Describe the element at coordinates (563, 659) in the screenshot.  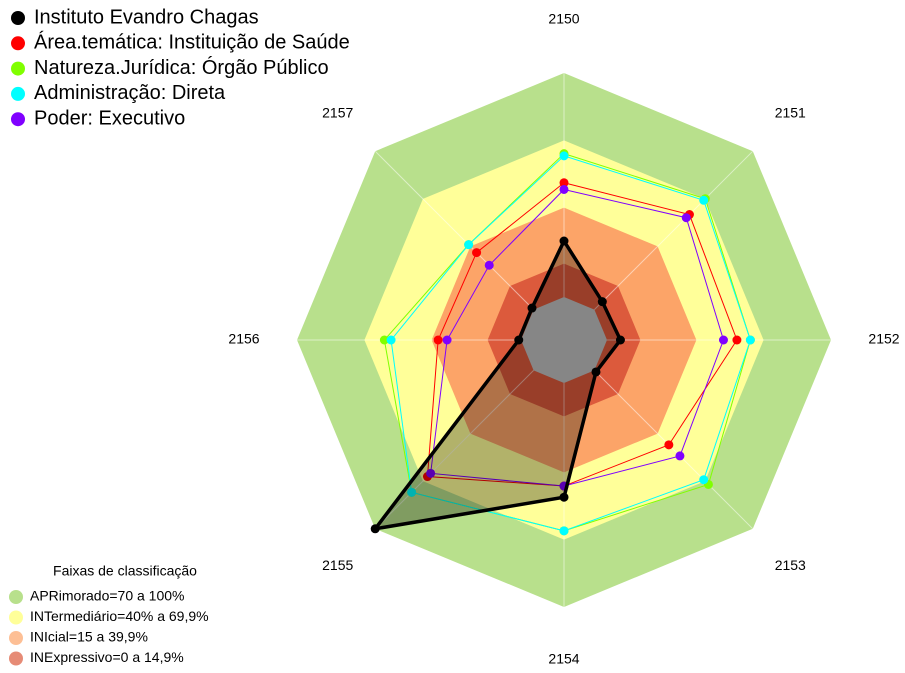
I see `category-label: 2154` at that location.